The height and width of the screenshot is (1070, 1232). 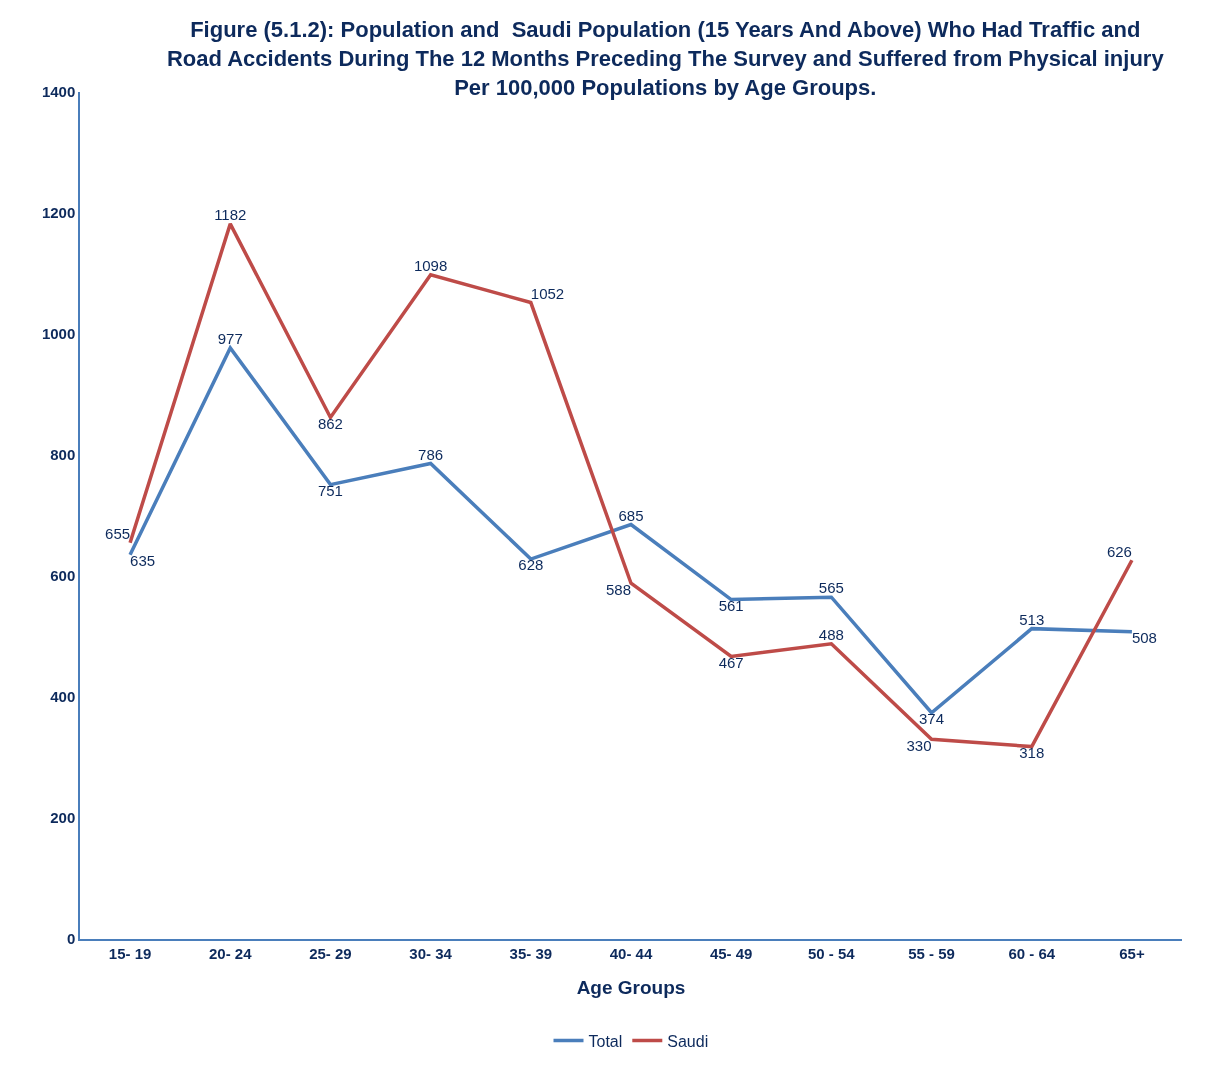 What do you see at coordinates (631, 515) in the screenshot?
I see `data-label: 685` at bounding box center [631, 515].